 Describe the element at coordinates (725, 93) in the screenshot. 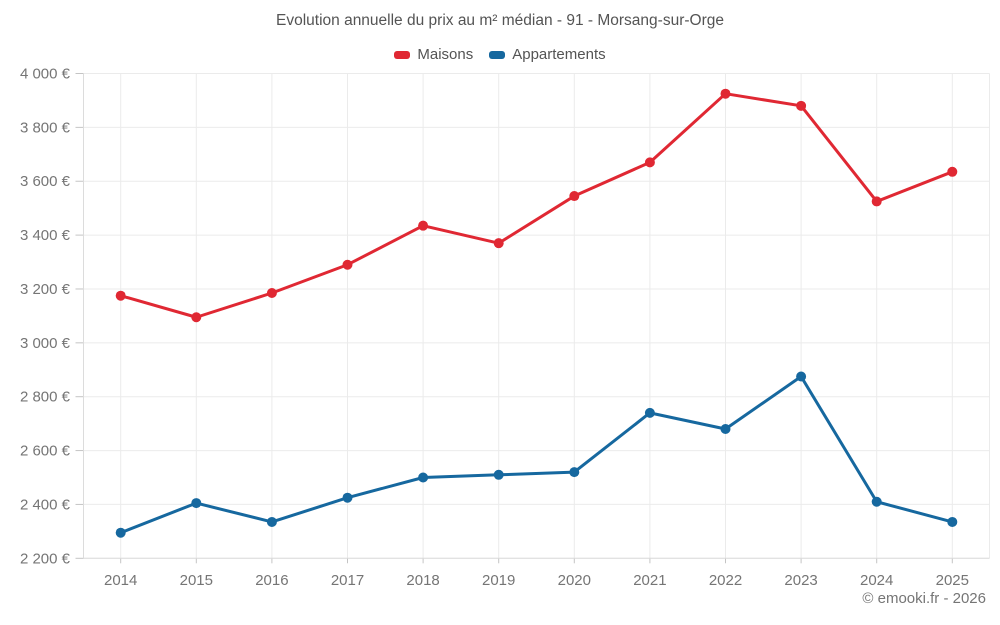

I see `data-point-maisons-2022` at that location.